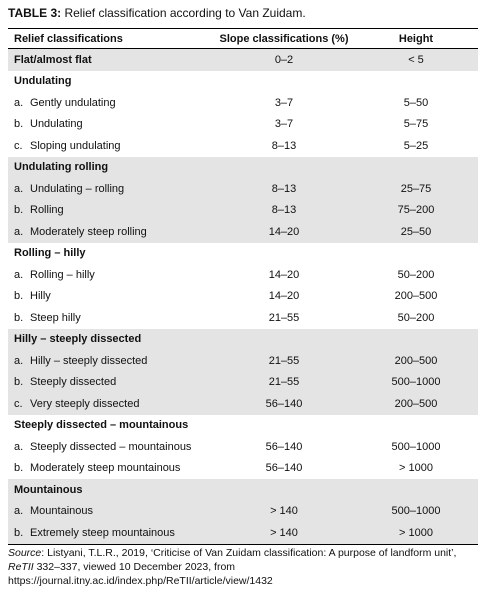  Describe the element at coordinates (111, 490) in the screenshot. I see `group-name: Mountainous` at that location.